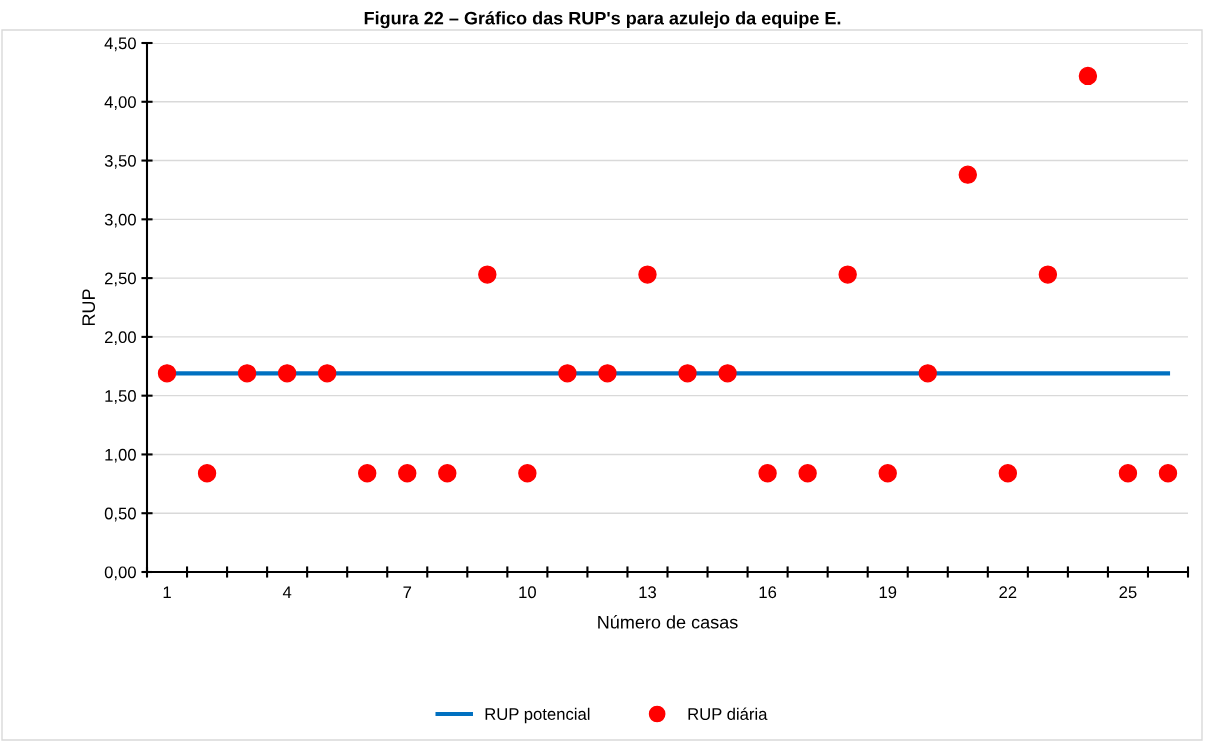  Describe the element at coordinates (120, 455) in the screenshot. I see `y-tick-label: 1,00` at that location.